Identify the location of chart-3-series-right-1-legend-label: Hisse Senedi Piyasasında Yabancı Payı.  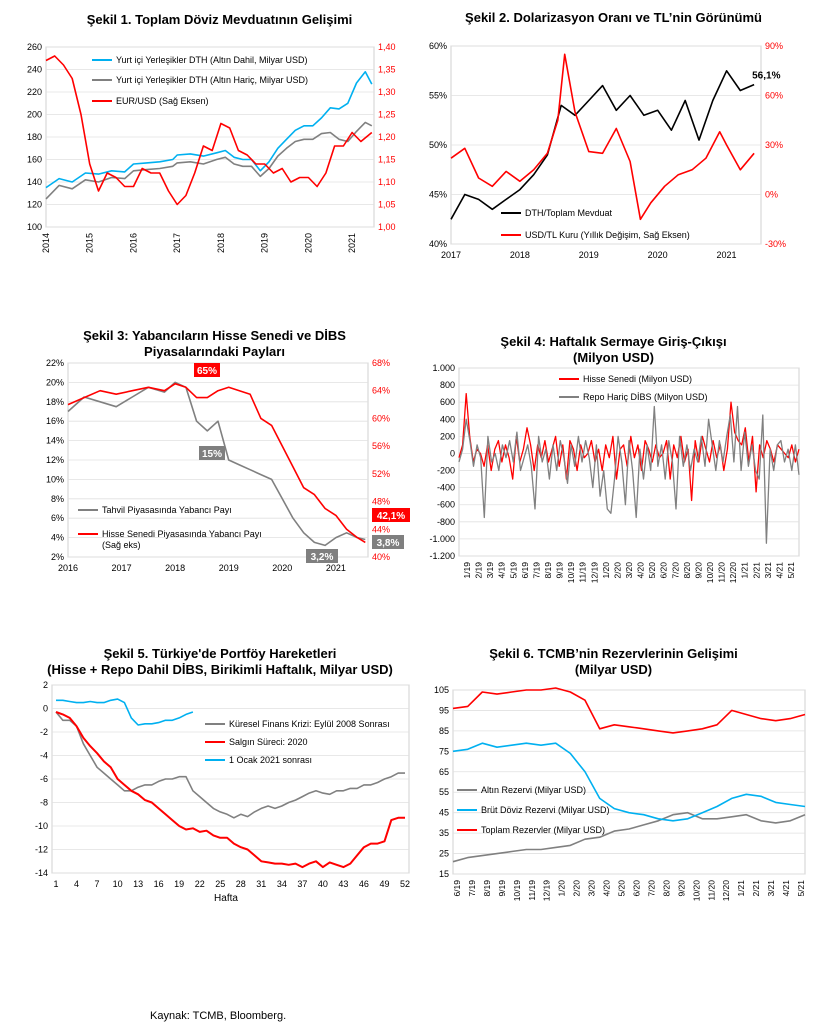
(182, 534).